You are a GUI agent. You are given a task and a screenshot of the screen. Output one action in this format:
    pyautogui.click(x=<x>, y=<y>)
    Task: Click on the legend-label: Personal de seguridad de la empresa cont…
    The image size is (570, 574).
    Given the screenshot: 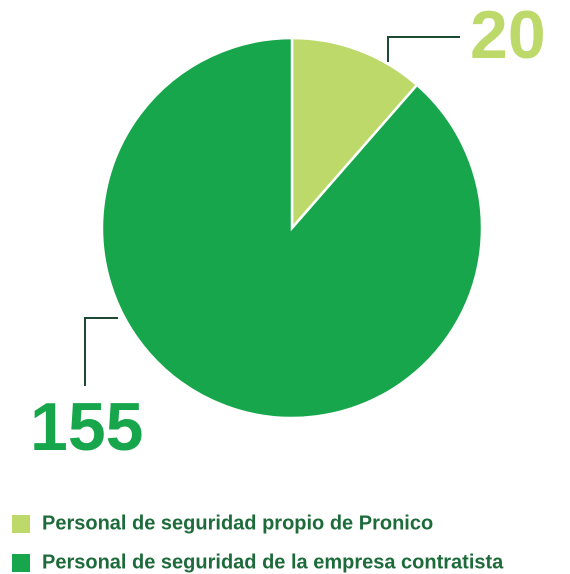 What is the action you would take?
    pyautogui.click(x=273, y=562)
    